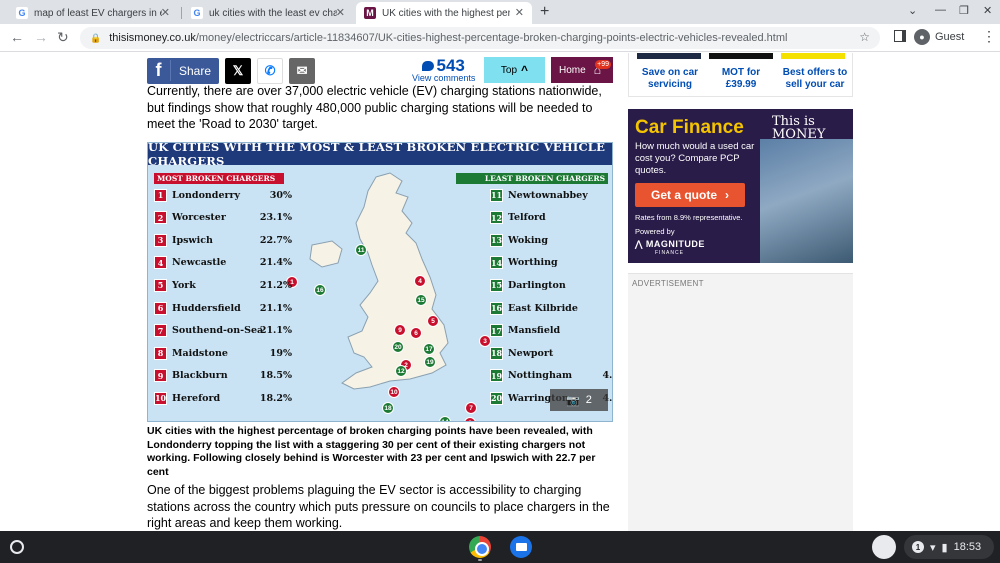 The height and width of the screenshot is (563, 1000). Describe the element at coordinates (302, 70) in the screenshot. I see `email-icon: ✉` at that location.